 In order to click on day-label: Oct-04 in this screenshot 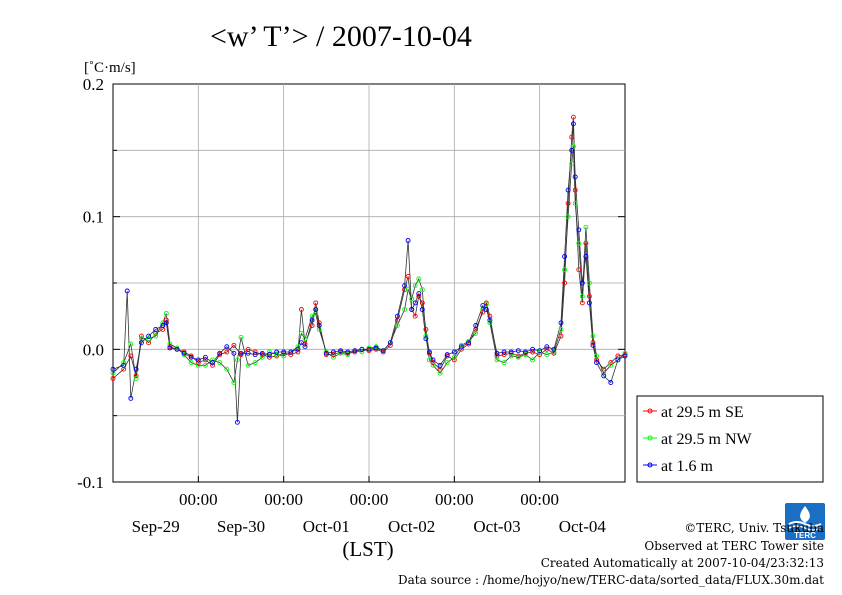, I will do `click(583, 526)`.